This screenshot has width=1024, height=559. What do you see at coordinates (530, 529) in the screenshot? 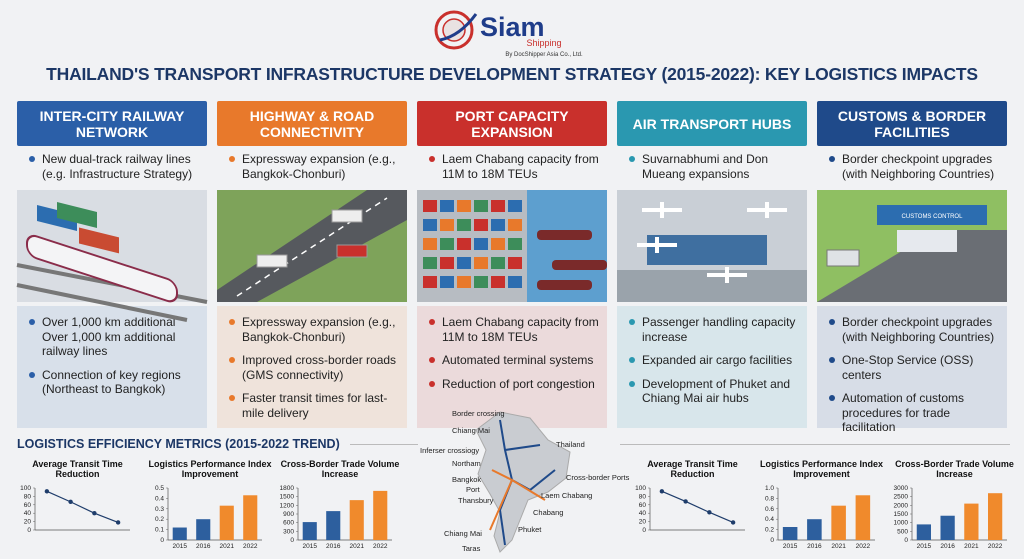
I see `map-label: Phuket` at bounding box center [530, 529].